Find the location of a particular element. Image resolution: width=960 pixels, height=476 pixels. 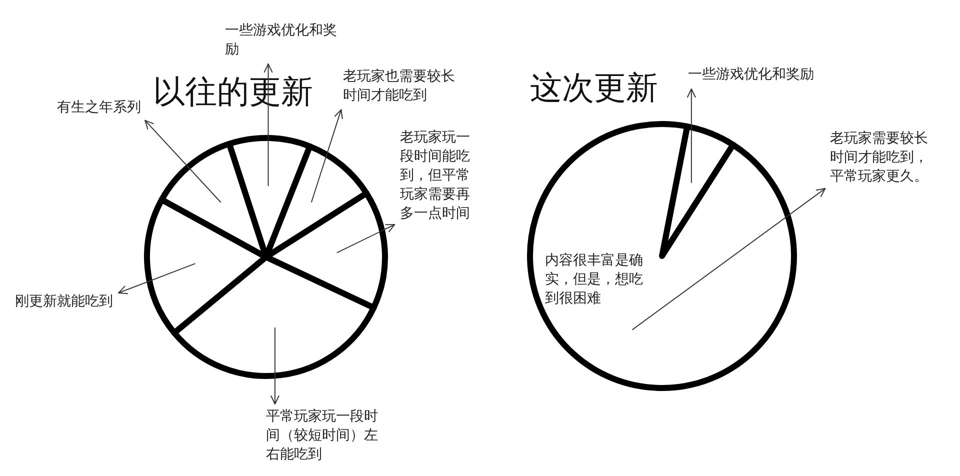

slice-label: 老玩家玩一段时间能吃到，但平常玩家需要再多一点时间 is located at coordinates (435, 176).